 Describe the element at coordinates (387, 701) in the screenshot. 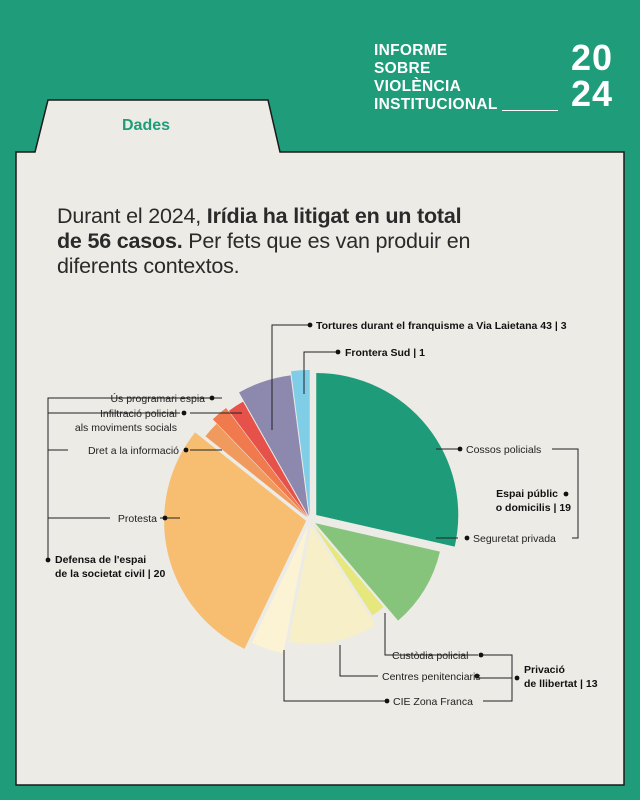

I see `dot-cie` at that location.